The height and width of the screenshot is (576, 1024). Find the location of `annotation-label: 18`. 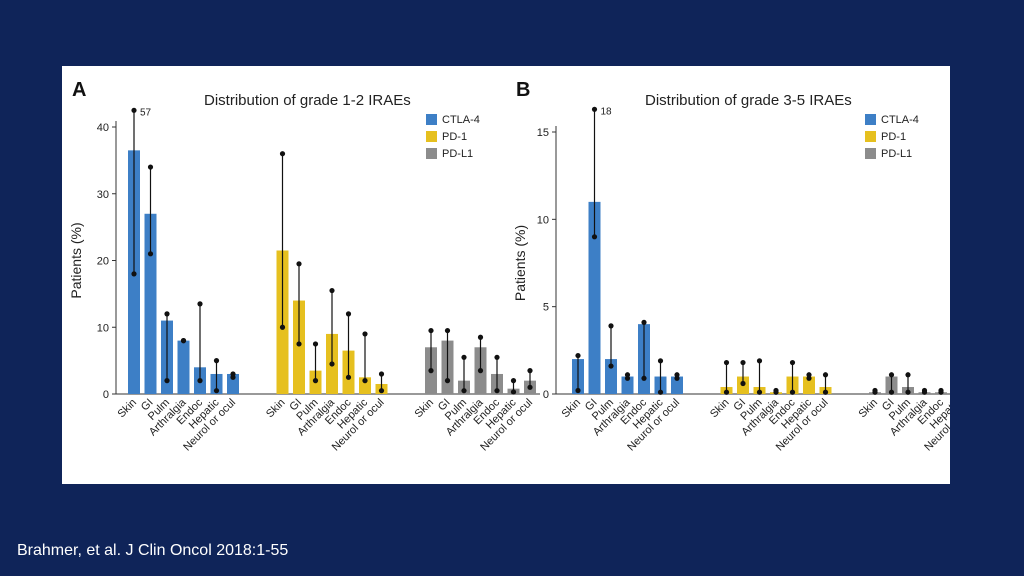

annotation-label: 18 is located at coordinates (607, 111).